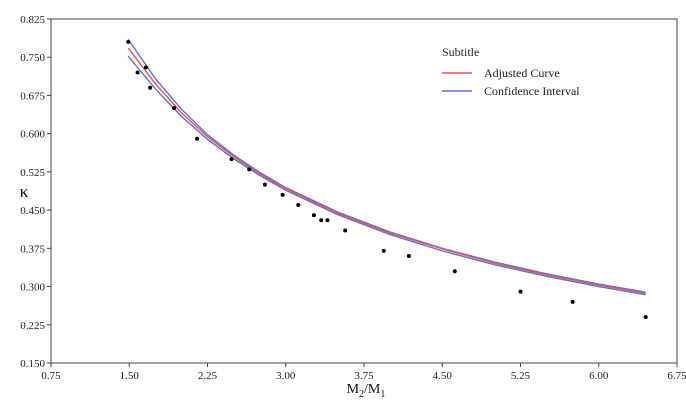 The width and height of the screenshot is (686, 401). What do you see at coordinates (32, 96) in the screenshot?
I see `y-tick-label: 0.675` at bounding box center [32, 96].